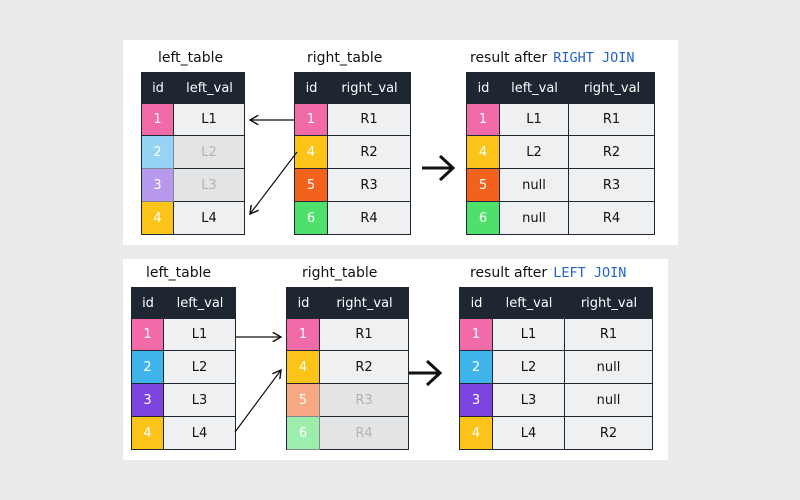 This screenshot has height=500, width=800. I want to click on bottom-result-title: result after LEFT JOIN, so click(548, 273).